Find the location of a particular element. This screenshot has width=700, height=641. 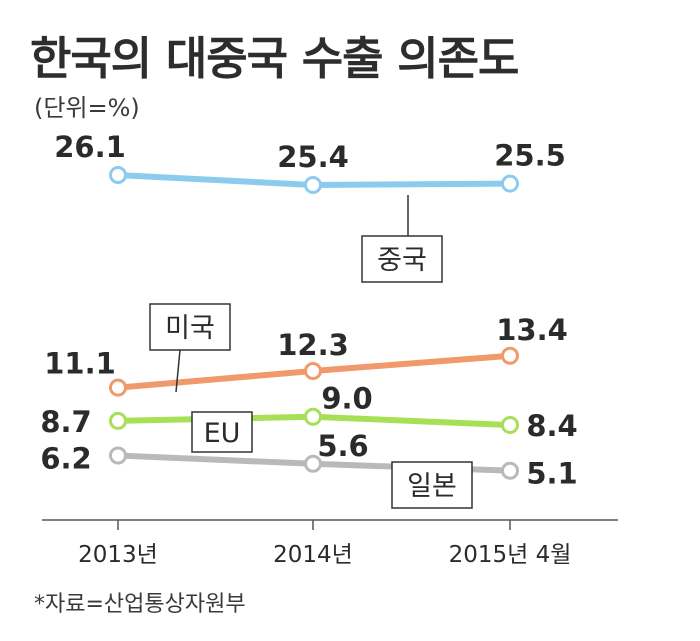

series-name-label: EU is located at coordinates (222, 433).